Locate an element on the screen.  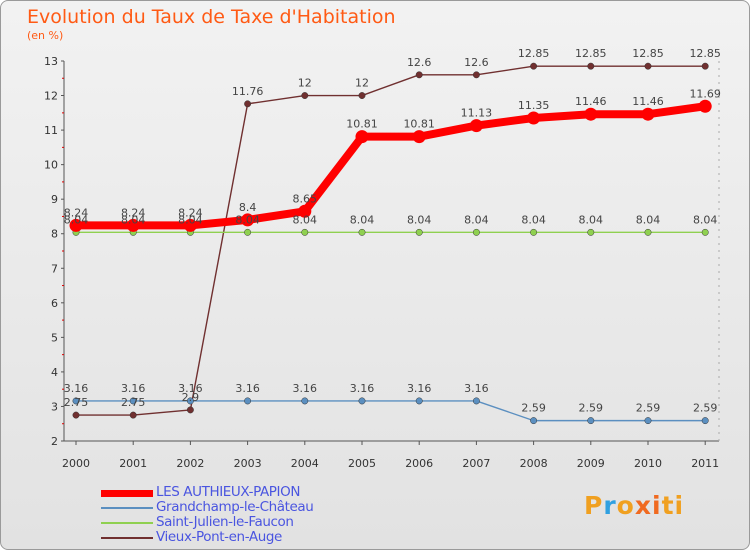
data-label-3: 2.75 is located at coordinates (76, 402).